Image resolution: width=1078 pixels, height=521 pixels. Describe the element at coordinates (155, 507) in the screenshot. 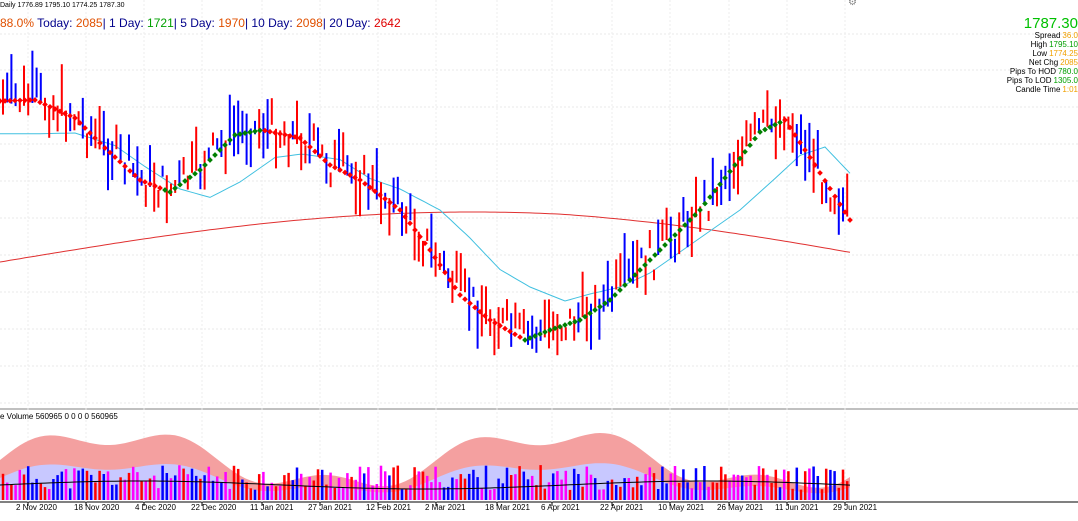

I see `date-label: 4 Dec 2020` at that location.